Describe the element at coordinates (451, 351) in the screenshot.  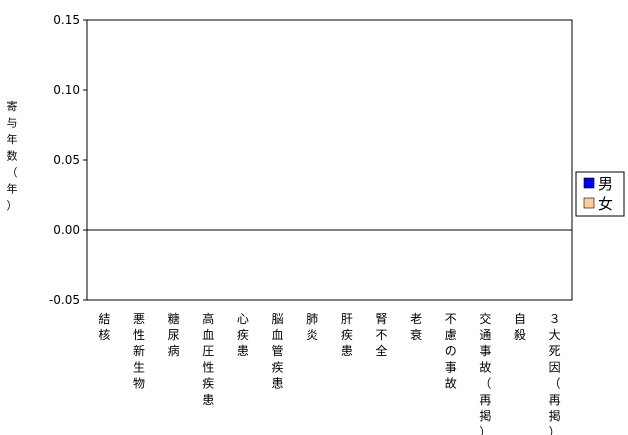
I see `category-label: 不慮の事故` at that location.